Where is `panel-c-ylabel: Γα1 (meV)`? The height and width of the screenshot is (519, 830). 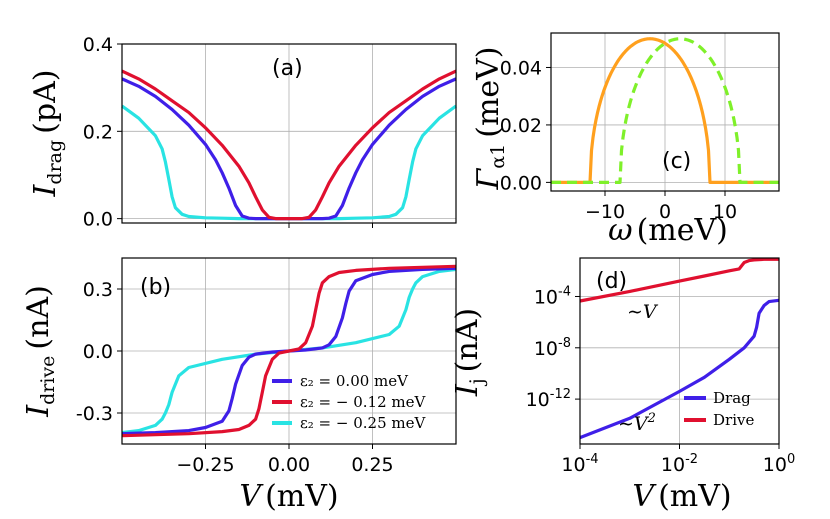
panel-c-ylabel: Γα1 (meV) is located at coordinates (490, 118).